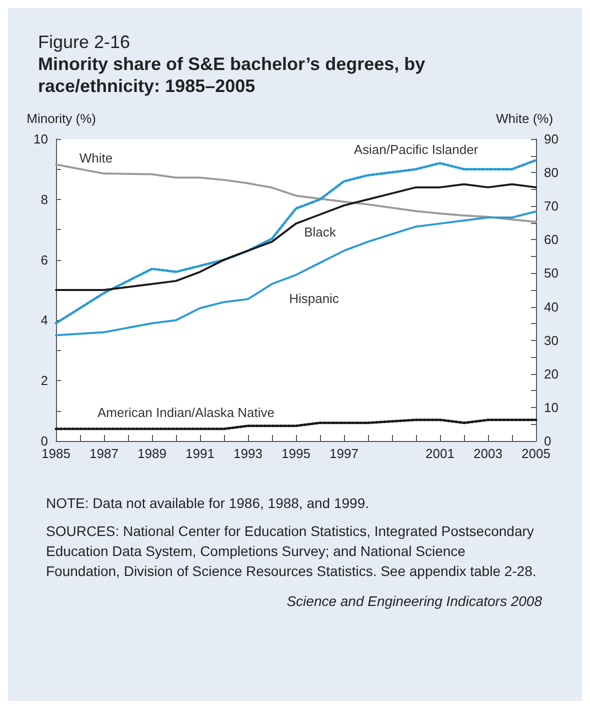 The height and width of the screenshot is (709, 590). Describe the element at coordinates (548, 441) in the screenshot. I see `y2-tick-label: 0` at that location.